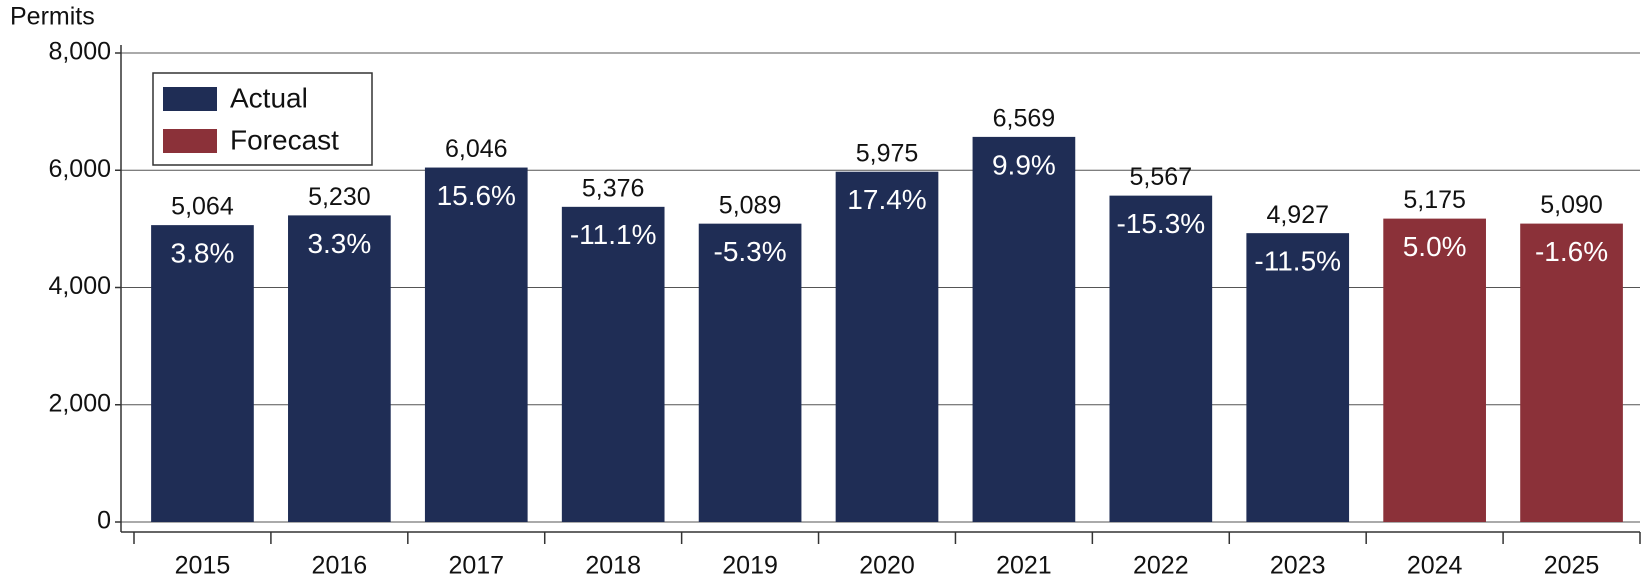 This screenshot has height=583, width=1645. What do you see at coordinates (79, 169) in the screenshot?
I see `y-tick-label: 6,000` at bounding box center [79, 169].